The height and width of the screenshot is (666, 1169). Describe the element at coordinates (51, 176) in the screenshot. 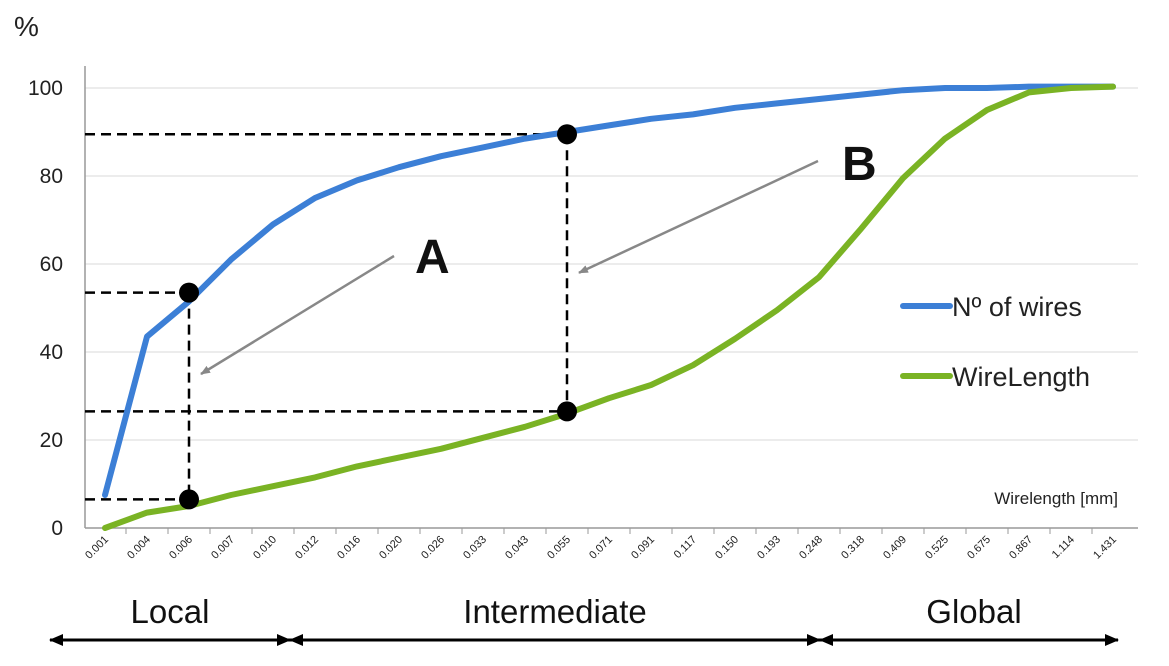

I see `y-tick-label: 80` at that location.